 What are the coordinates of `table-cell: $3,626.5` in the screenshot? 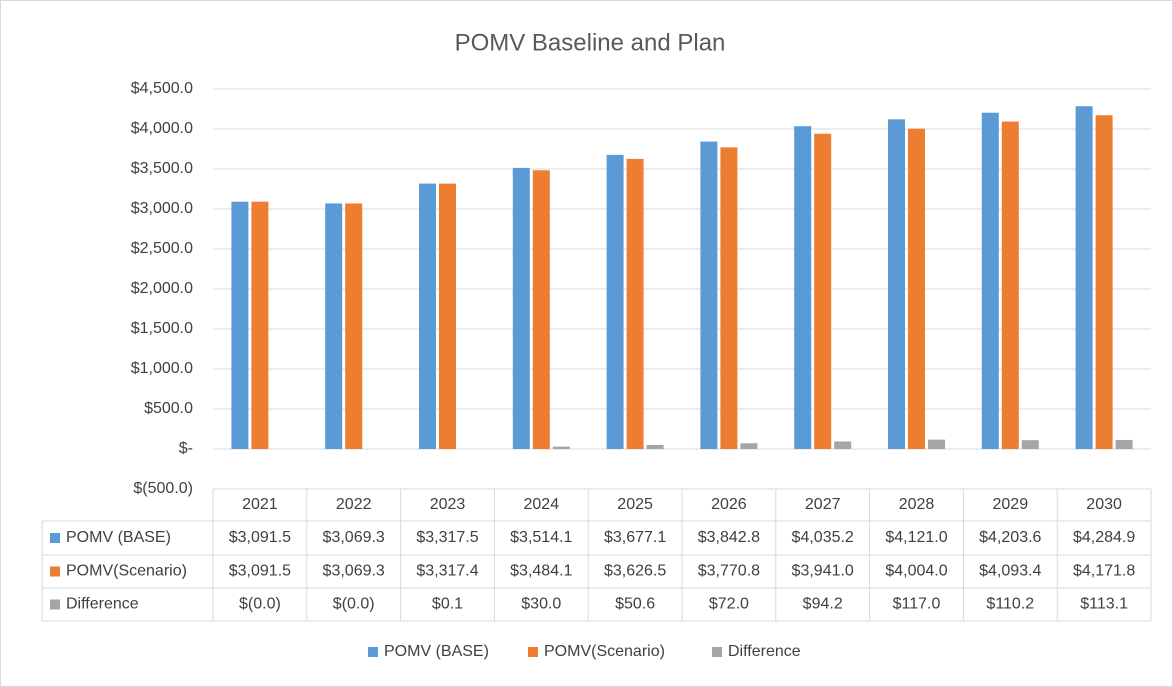 It's located at (635, 571).